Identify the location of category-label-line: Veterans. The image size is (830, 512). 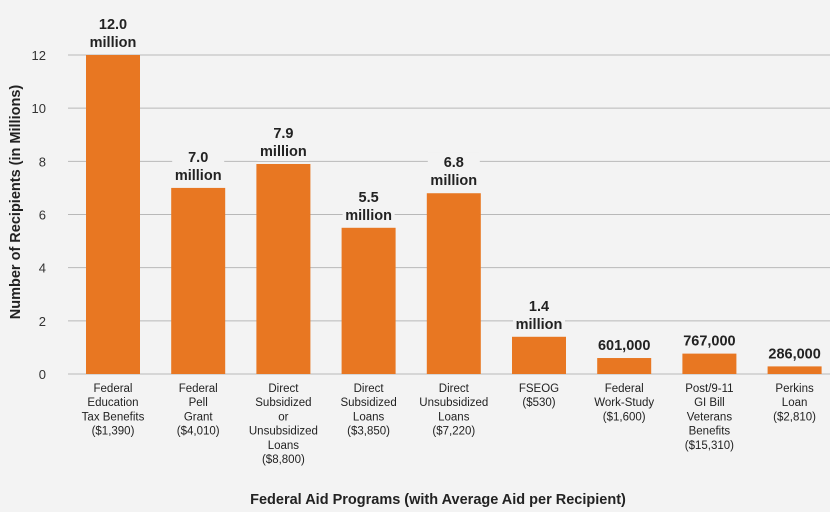
(710, 417).